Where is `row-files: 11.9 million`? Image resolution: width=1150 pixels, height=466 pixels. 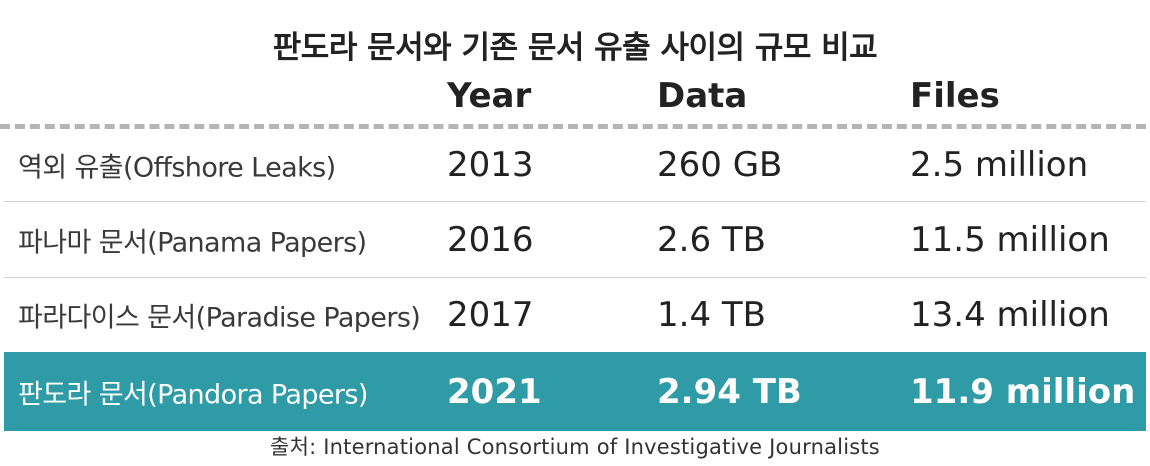 row-files: 11.9 million is located at coordinates (1023, 391).